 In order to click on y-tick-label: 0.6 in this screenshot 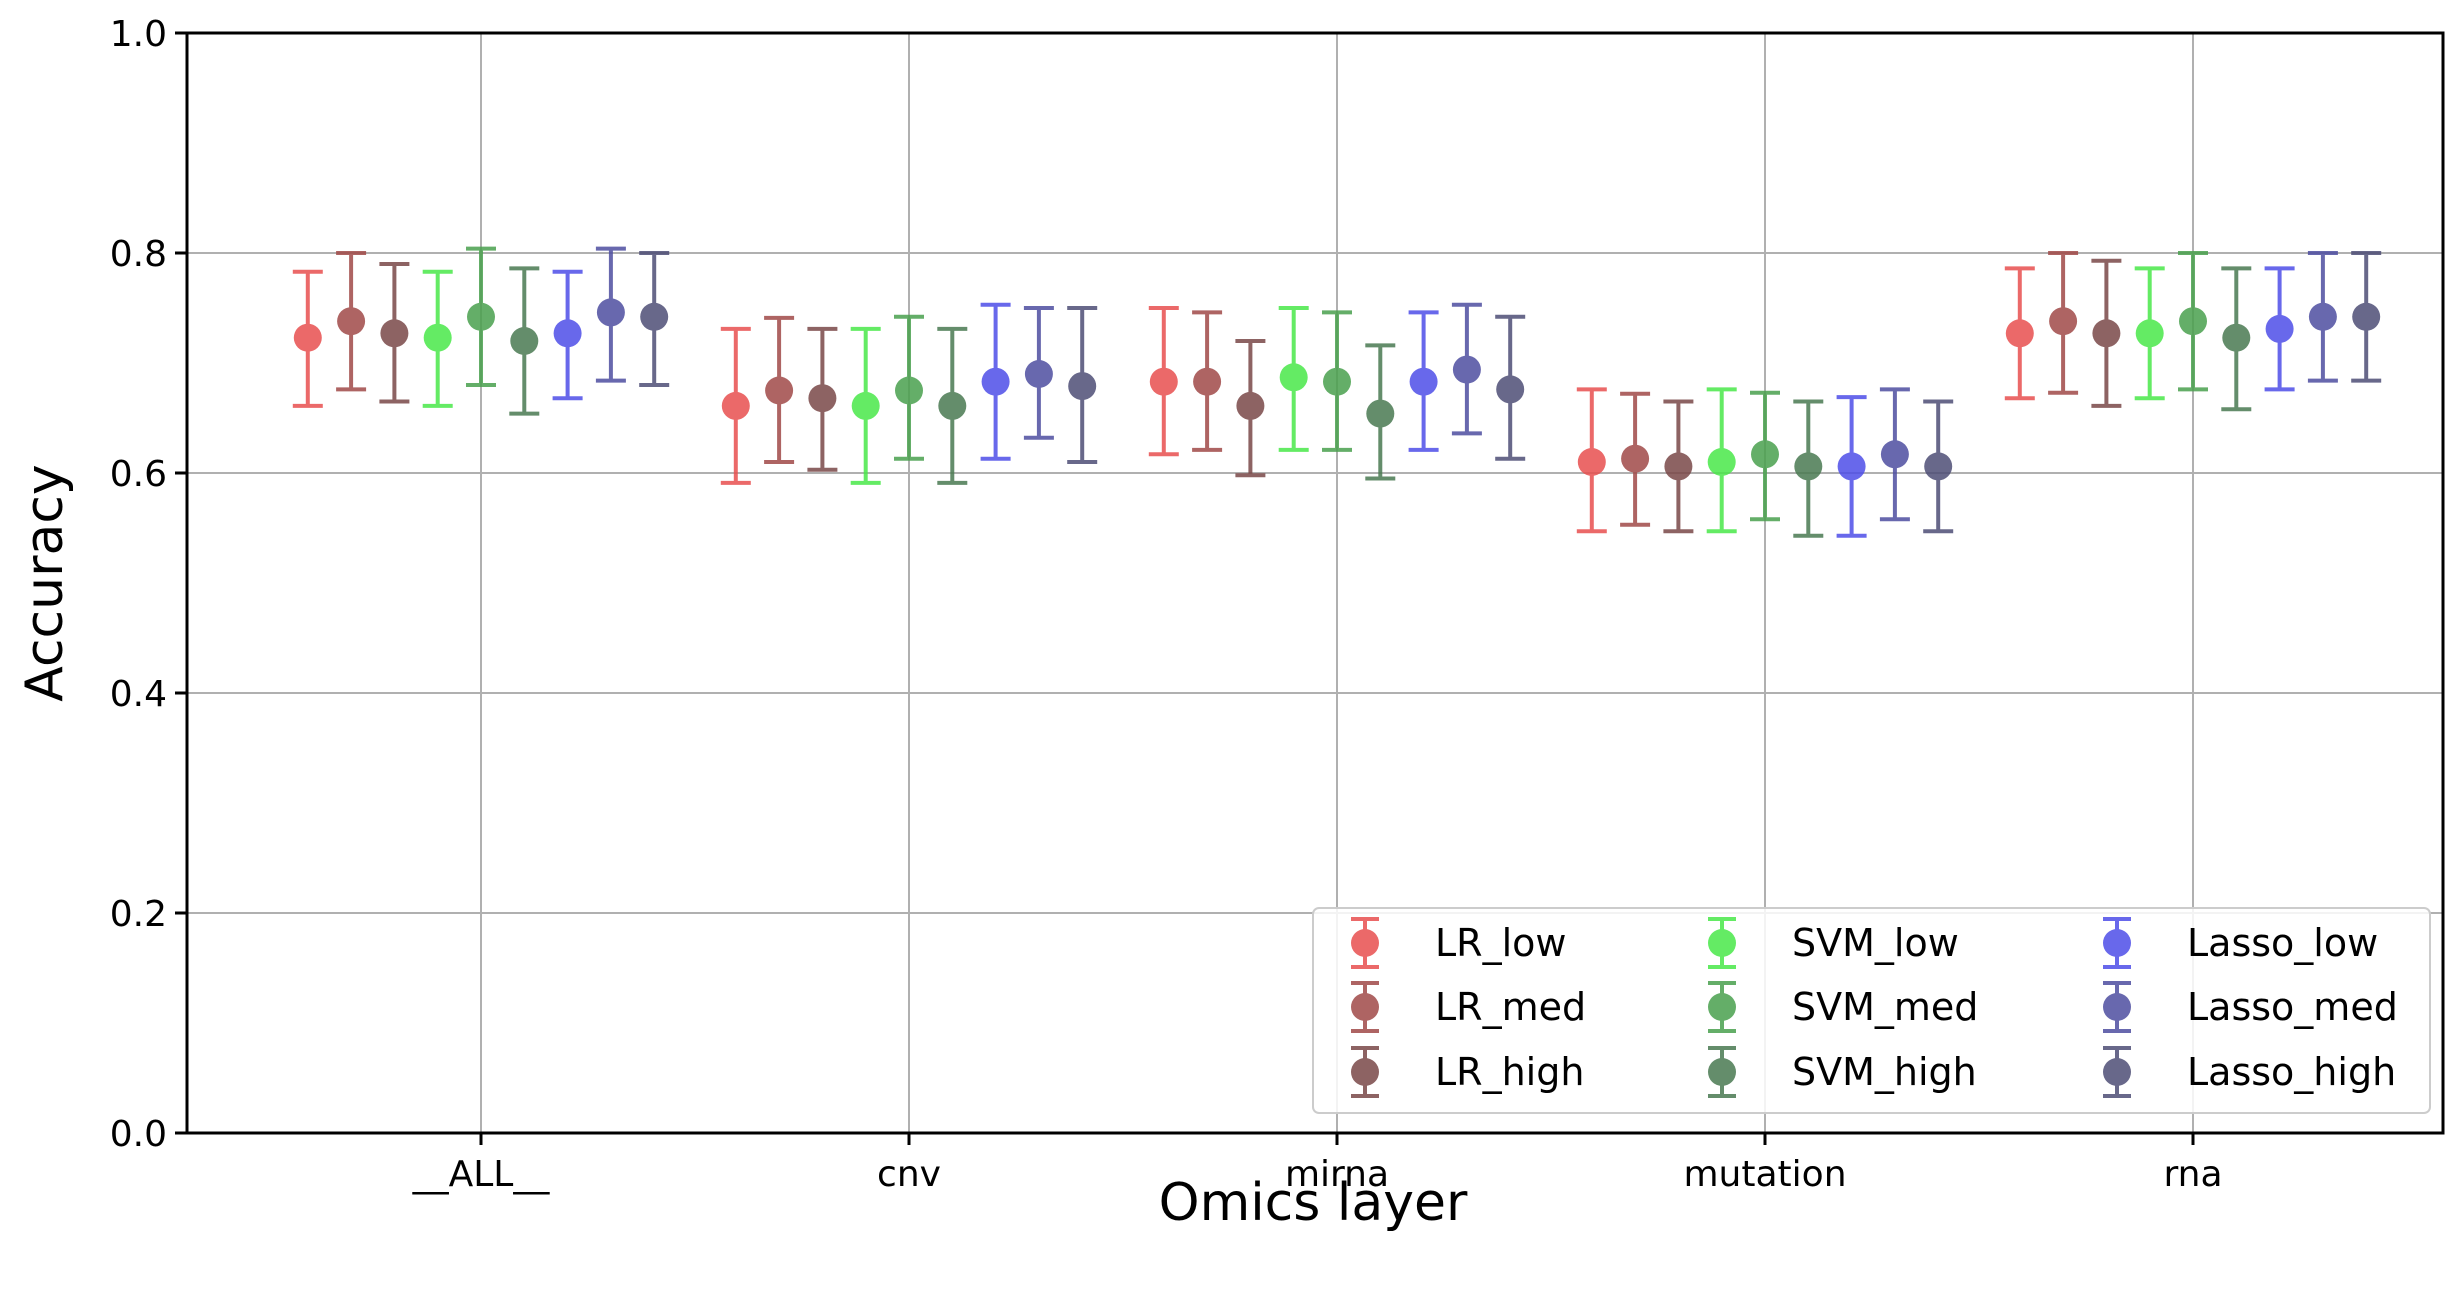, I will do `click(138, 474)`.